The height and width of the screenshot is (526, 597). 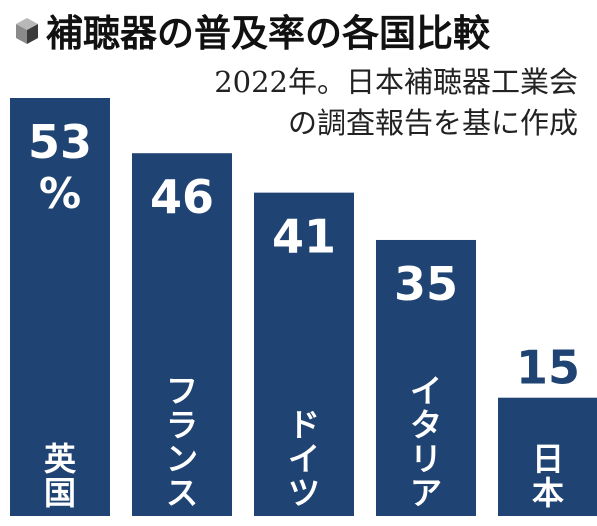 I want to click on cube-icon, so click(x=27, y=31).